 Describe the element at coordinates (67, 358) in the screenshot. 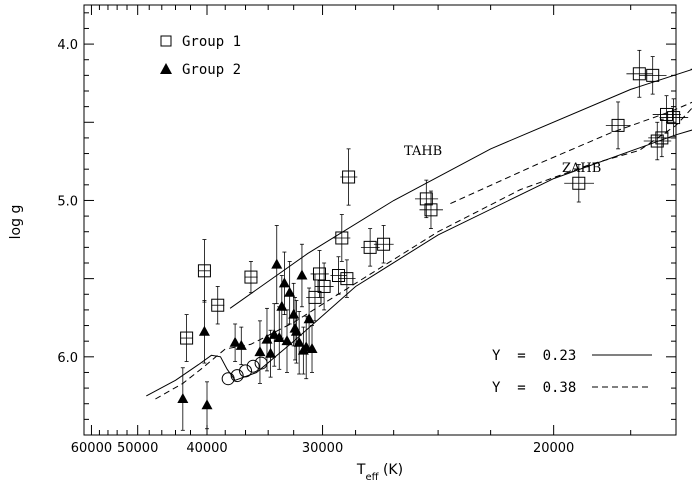

I see `y-tick-label: 6.0` at that location.